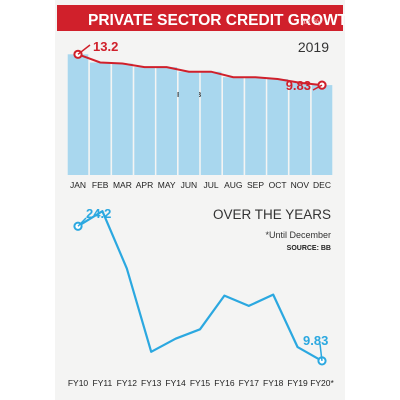 The height and width of the screenshot is (400, 400). What do you see at coordinates (144, 121) in the screenshot?
I see `bar-apr` at bounding box center [144, 121].